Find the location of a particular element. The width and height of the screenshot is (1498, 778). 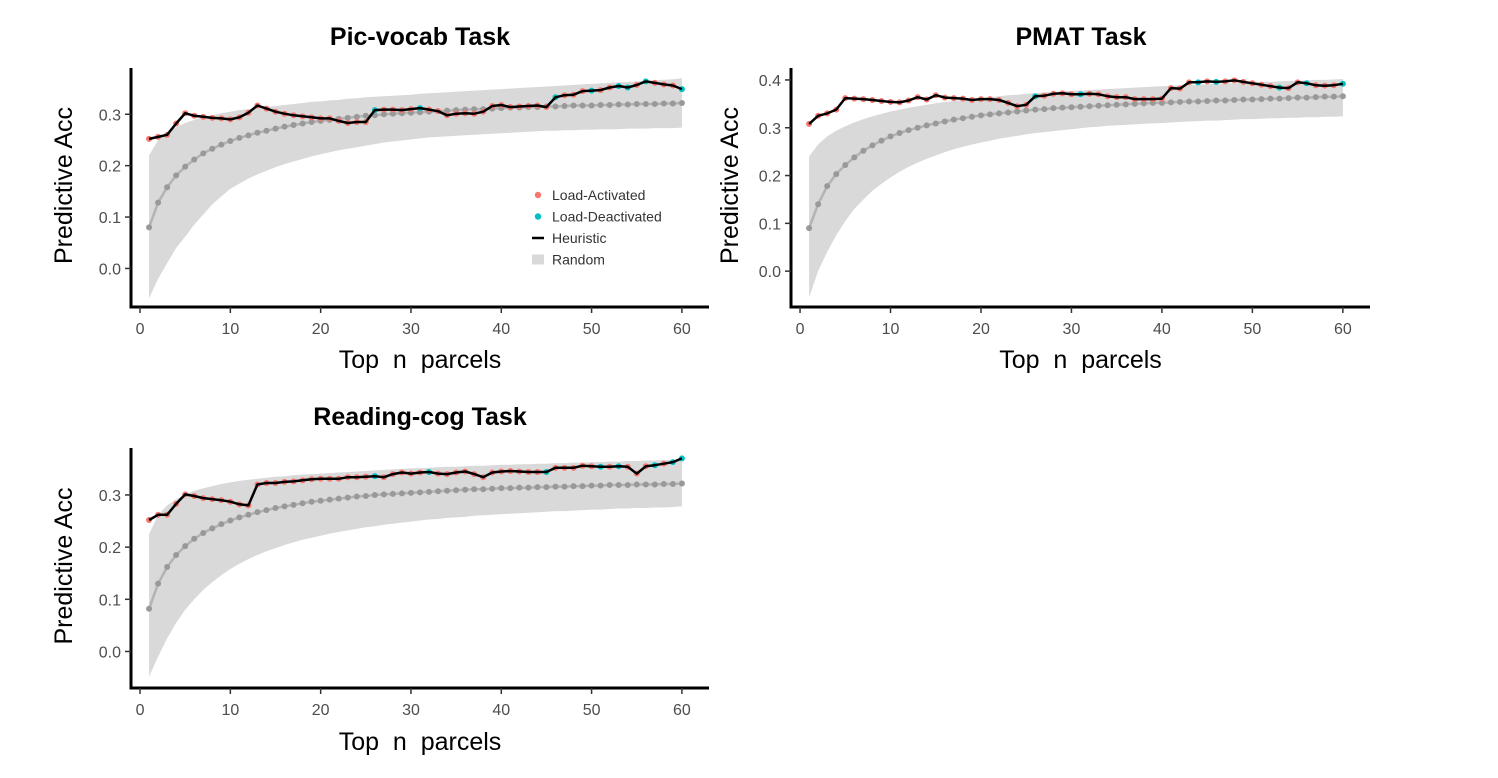

x-tick-label: 50 is located at coordinates (592, 710).